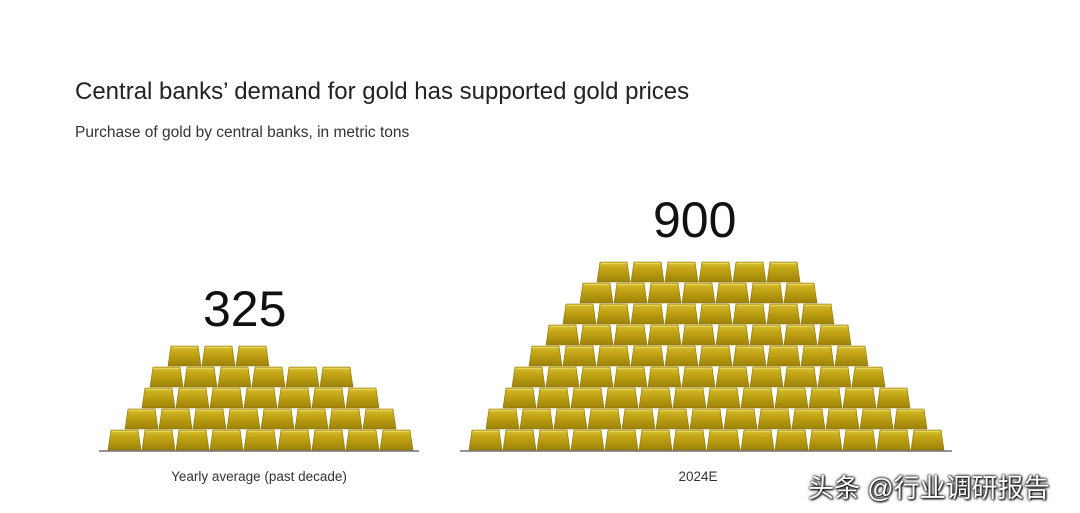  I want to click on y2024e-bar-r0-c0, so click(485, 440).